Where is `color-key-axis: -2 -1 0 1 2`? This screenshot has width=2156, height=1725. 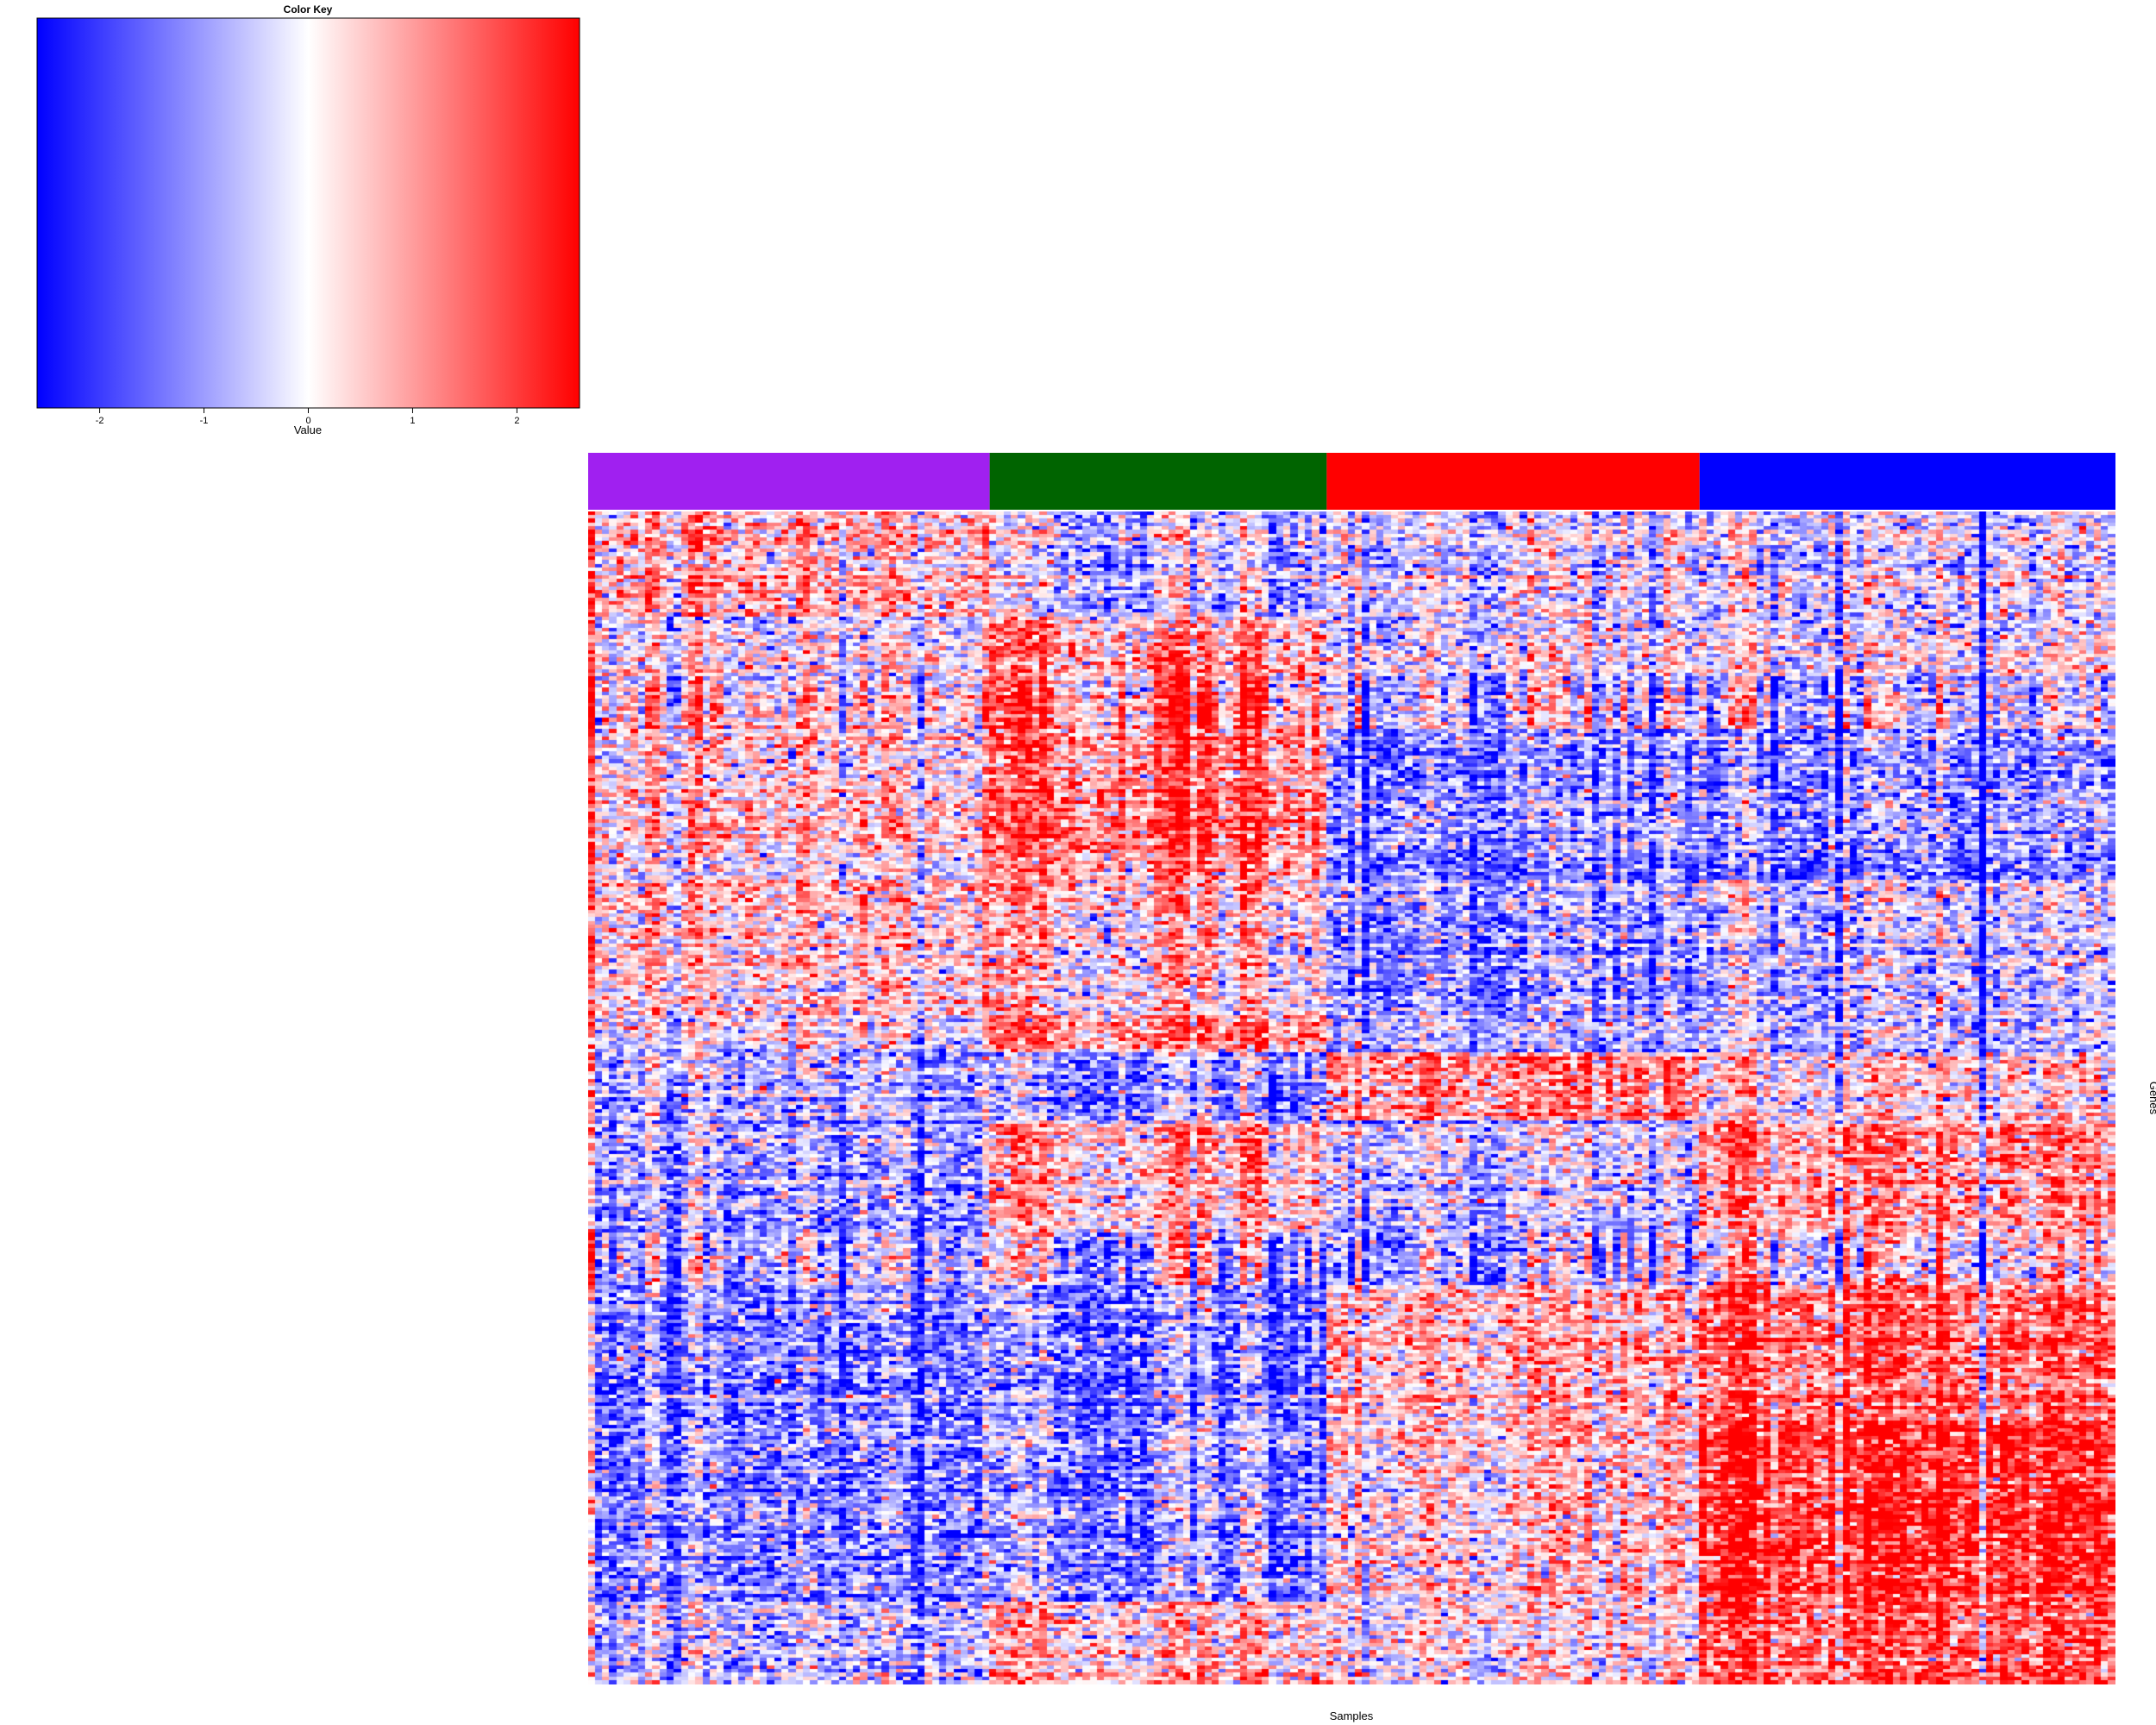 color-key-axis: -2 -1 0 1 2 is located at coordinates (307, 417).